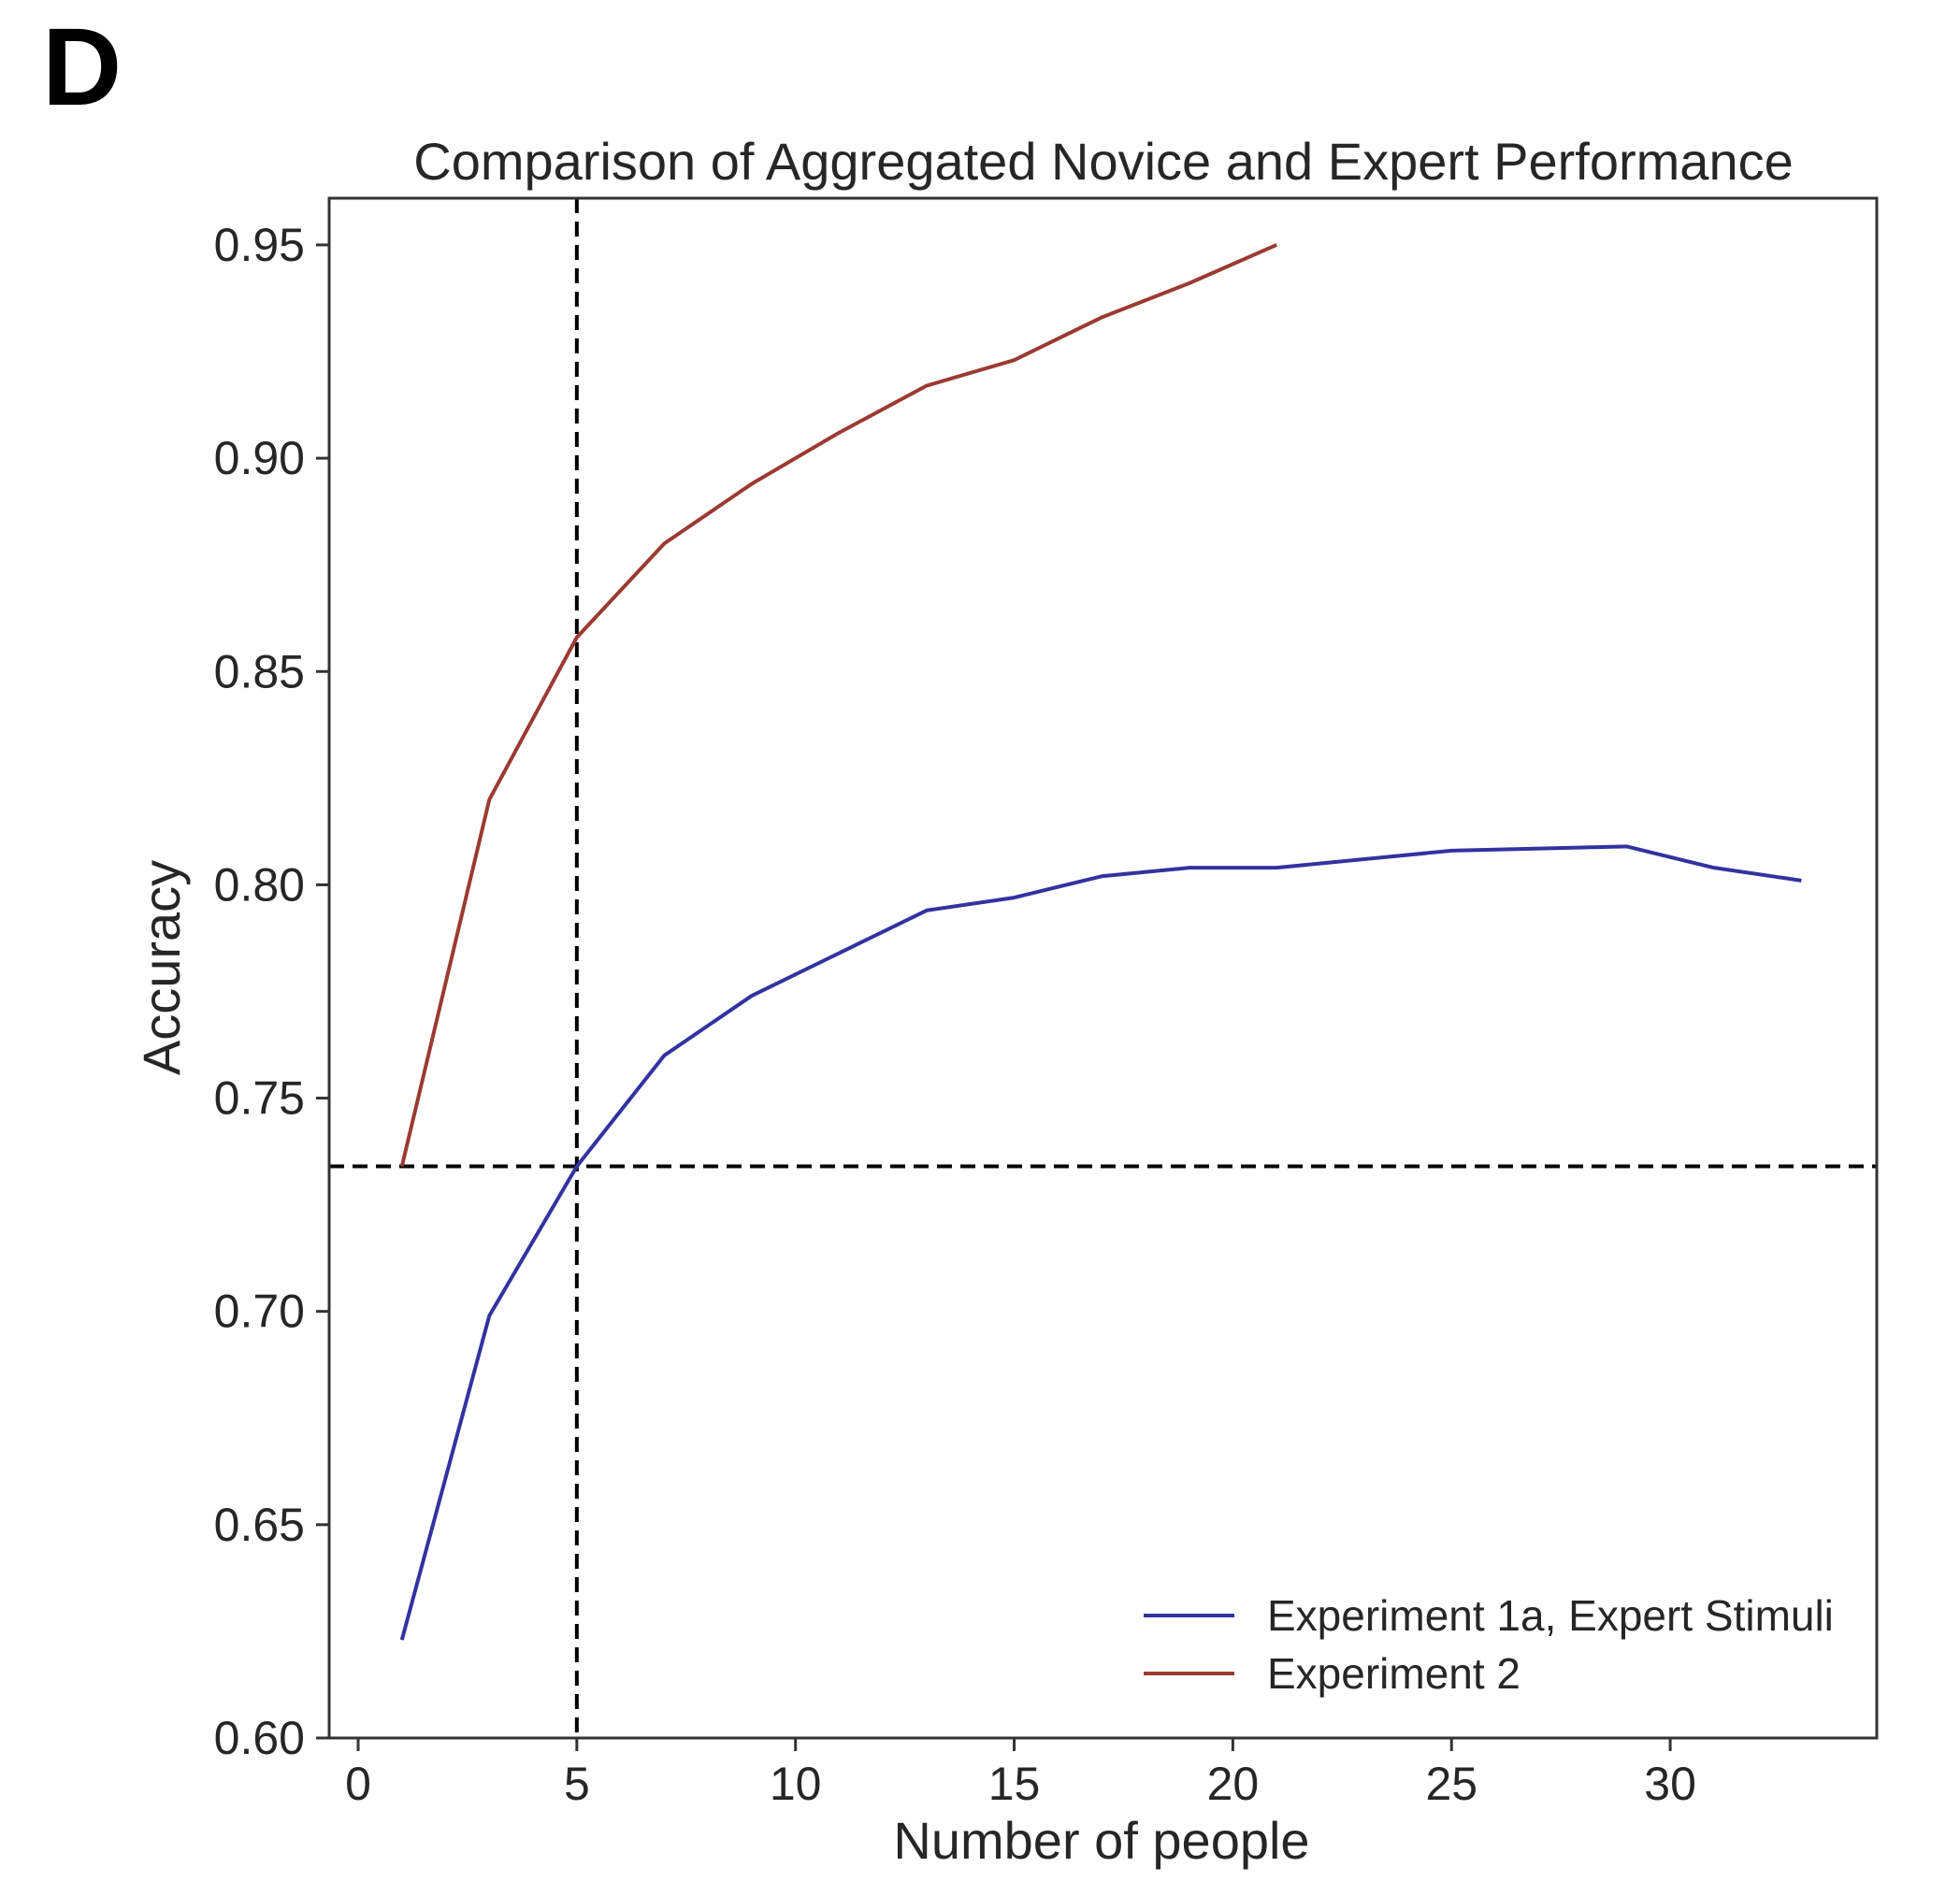  What do you see at coordinates (259, 245) in the screenshot?
I see `y-tick-label: 0.95` at bounding box center [259, 245].